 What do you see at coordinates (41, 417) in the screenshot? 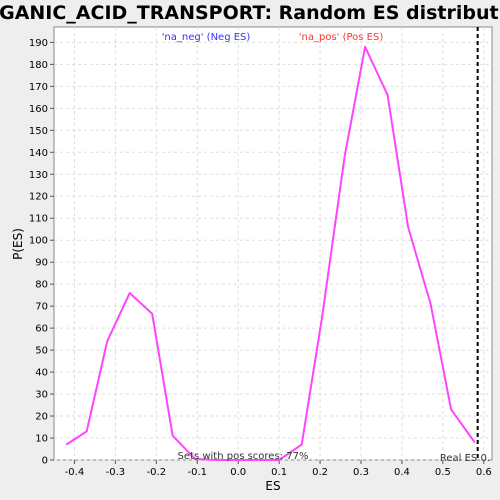
I see `y-tick-label: 20` at bounding box center [41, 417].